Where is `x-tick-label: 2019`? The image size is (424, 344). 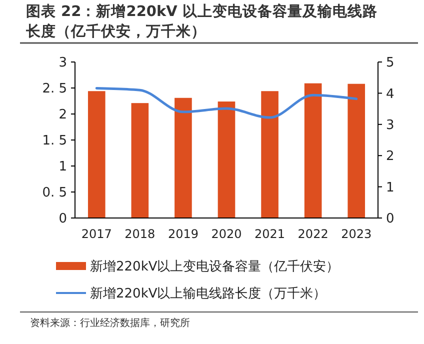 x-tick-label: 2019 is located at coordinates (183, 234).